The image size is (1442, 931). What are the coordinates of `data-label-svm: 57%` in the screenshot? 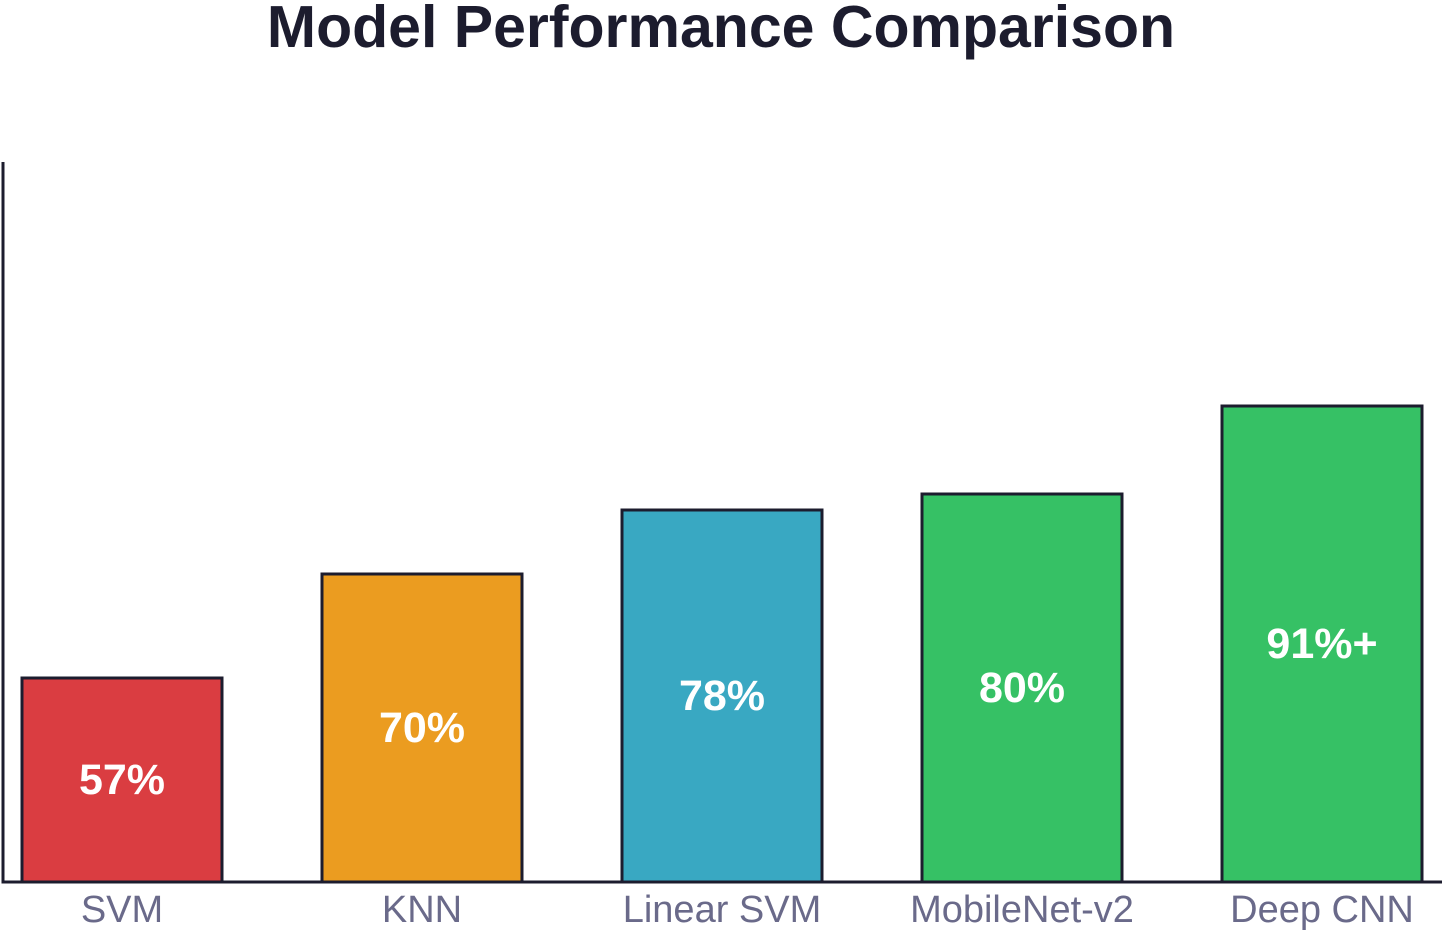 It's located at (122, 780).